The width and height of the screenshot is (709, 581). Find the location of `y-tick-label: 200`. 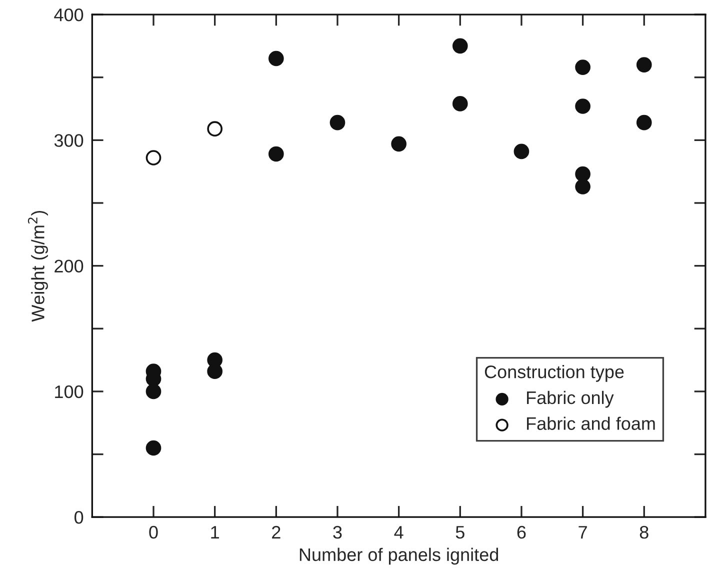

y-tick-label: 200 is located at coordinates (69, 266).